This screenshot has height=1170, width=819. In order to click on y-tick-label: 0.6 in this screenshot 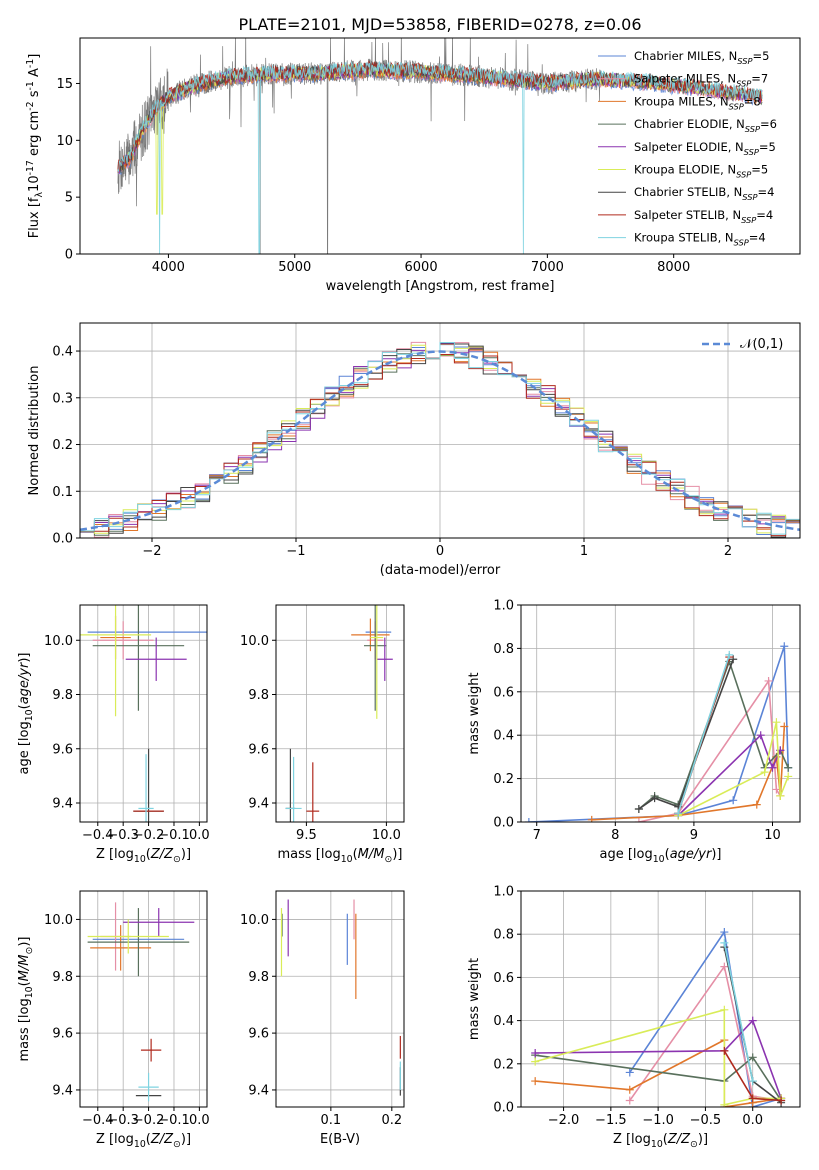, I will do `click(503, 692)`.